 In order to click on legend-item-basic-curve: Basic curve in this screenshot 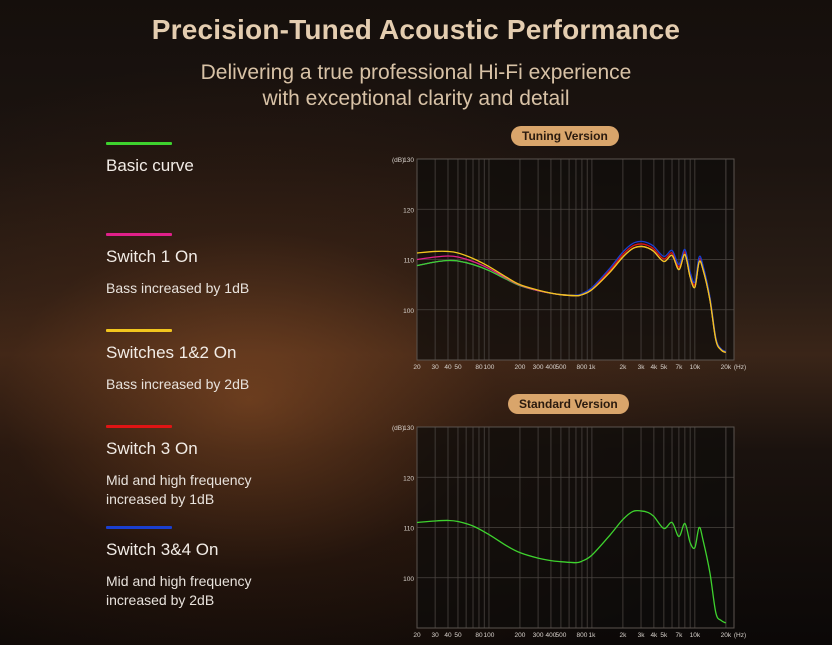, I will do `click(236, 159)`.